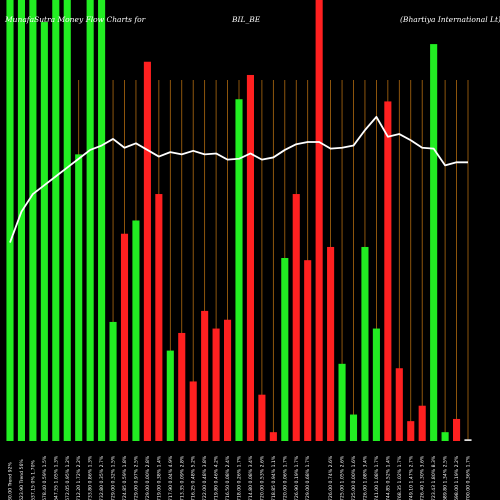 The image size is (500, 500). What do you see at coordinates (446, 477) in the screenshot?
I see `bar-tick-label: 689.80 1.34% 2.5%` at bounding box center [446, 477].